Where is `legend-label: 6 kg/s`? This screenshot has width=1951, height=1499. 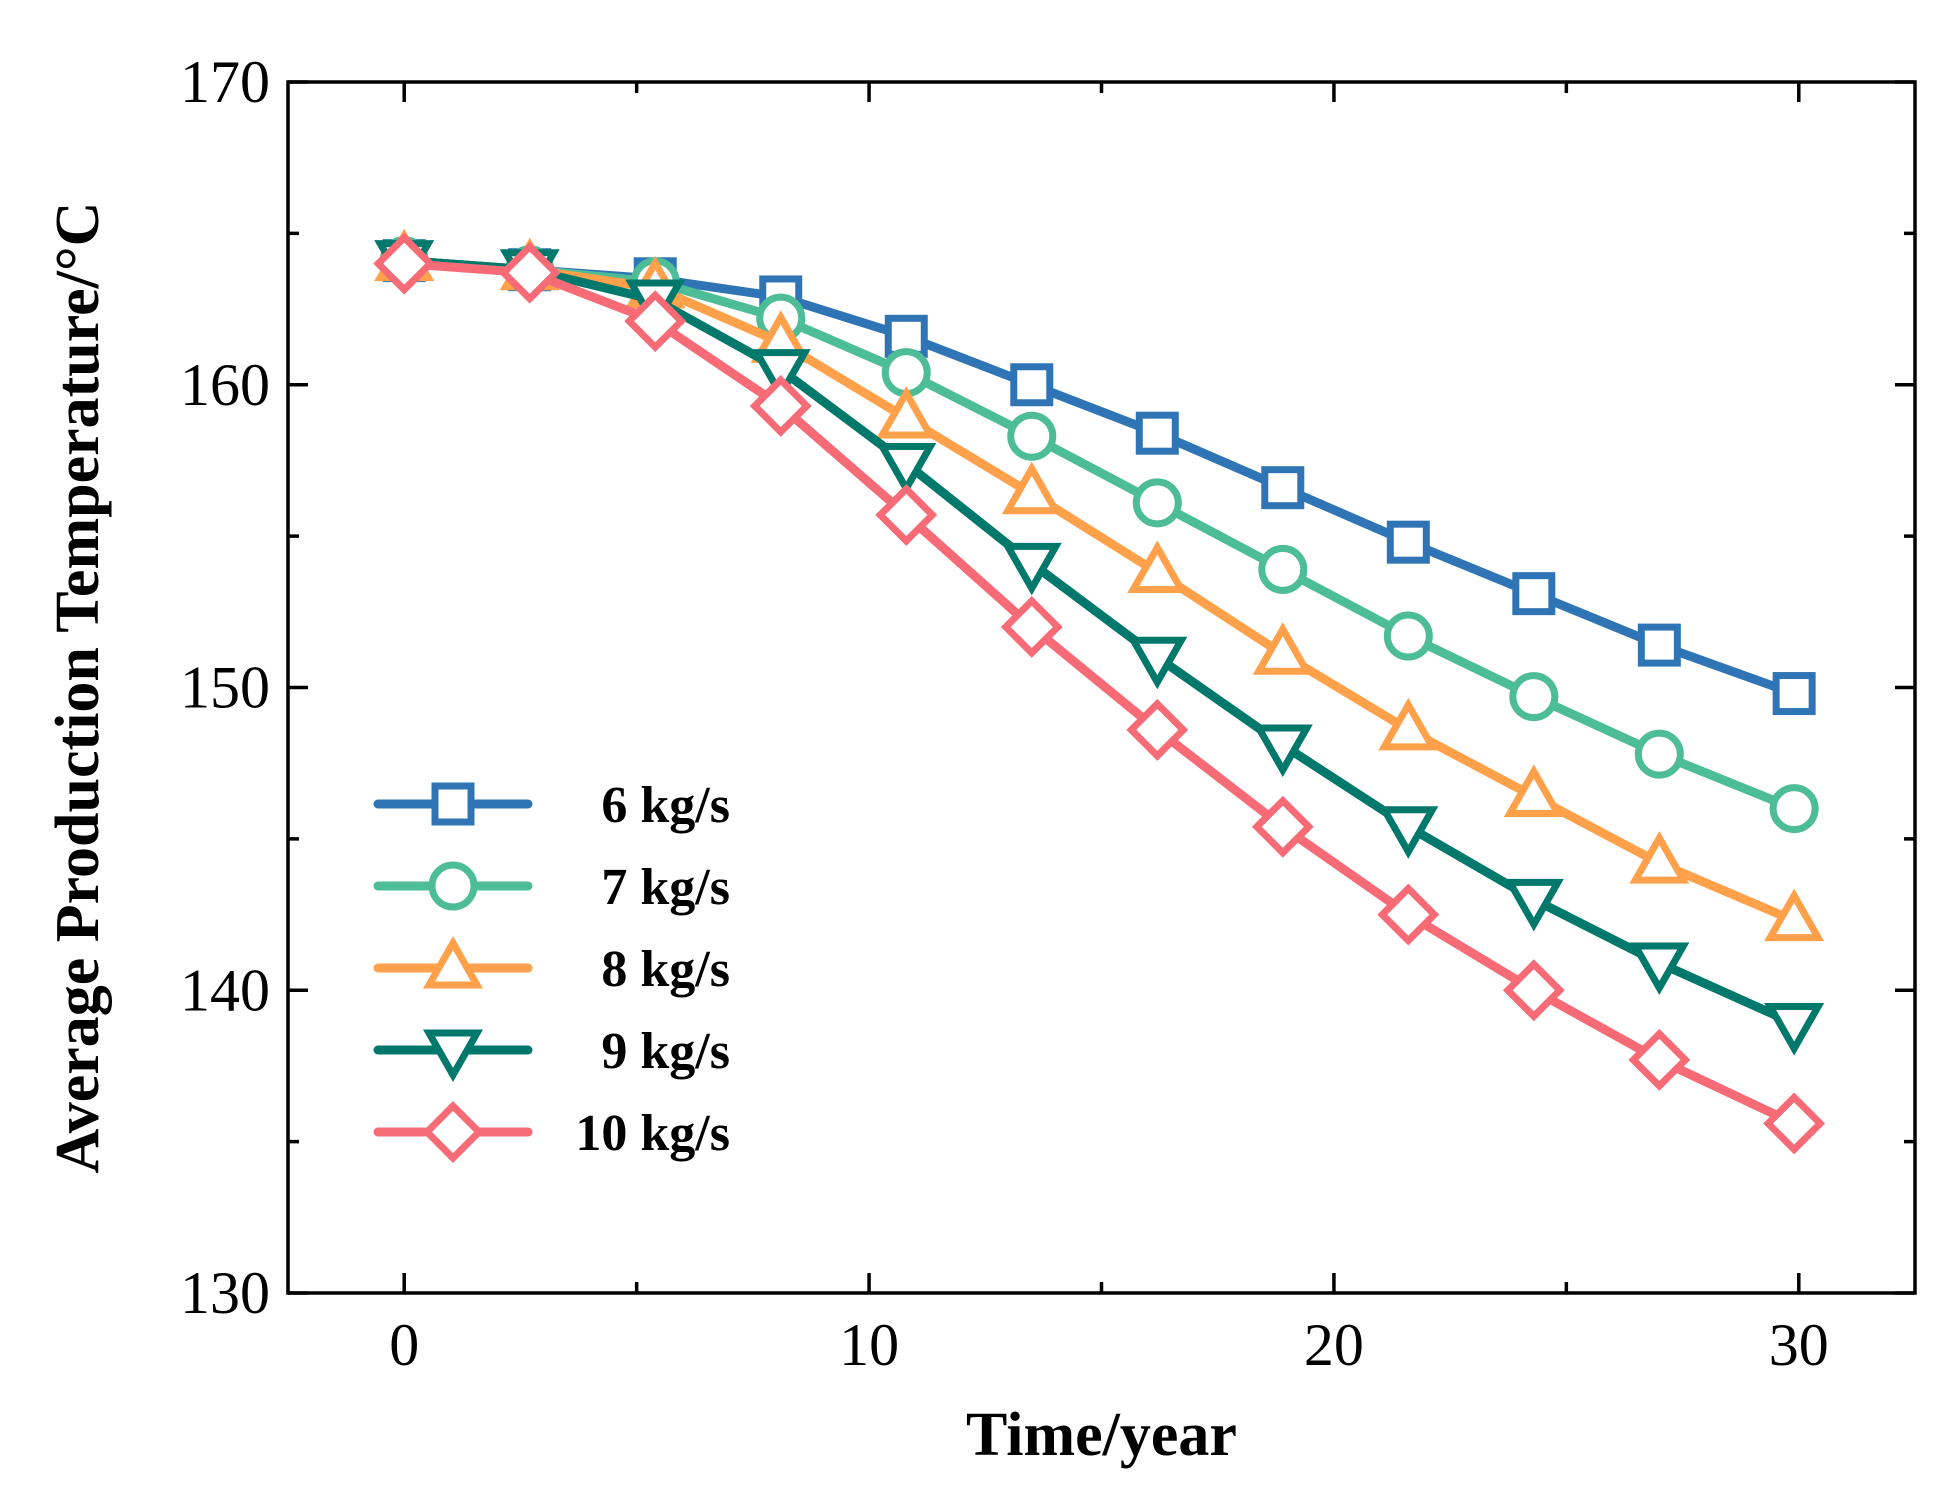 legend-label: 6 kg/s is located at coordinates (665, 805).